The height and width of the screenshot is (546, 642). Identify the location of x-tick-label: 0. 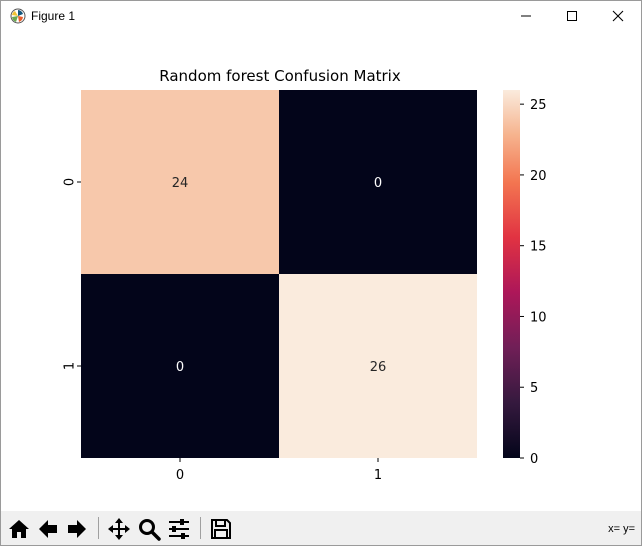
(180, 475).